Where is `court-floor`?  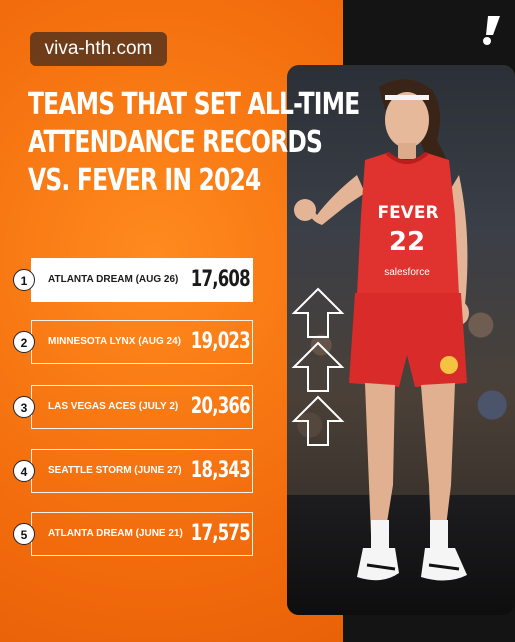
court-floor is located at coordinates (401, 555).